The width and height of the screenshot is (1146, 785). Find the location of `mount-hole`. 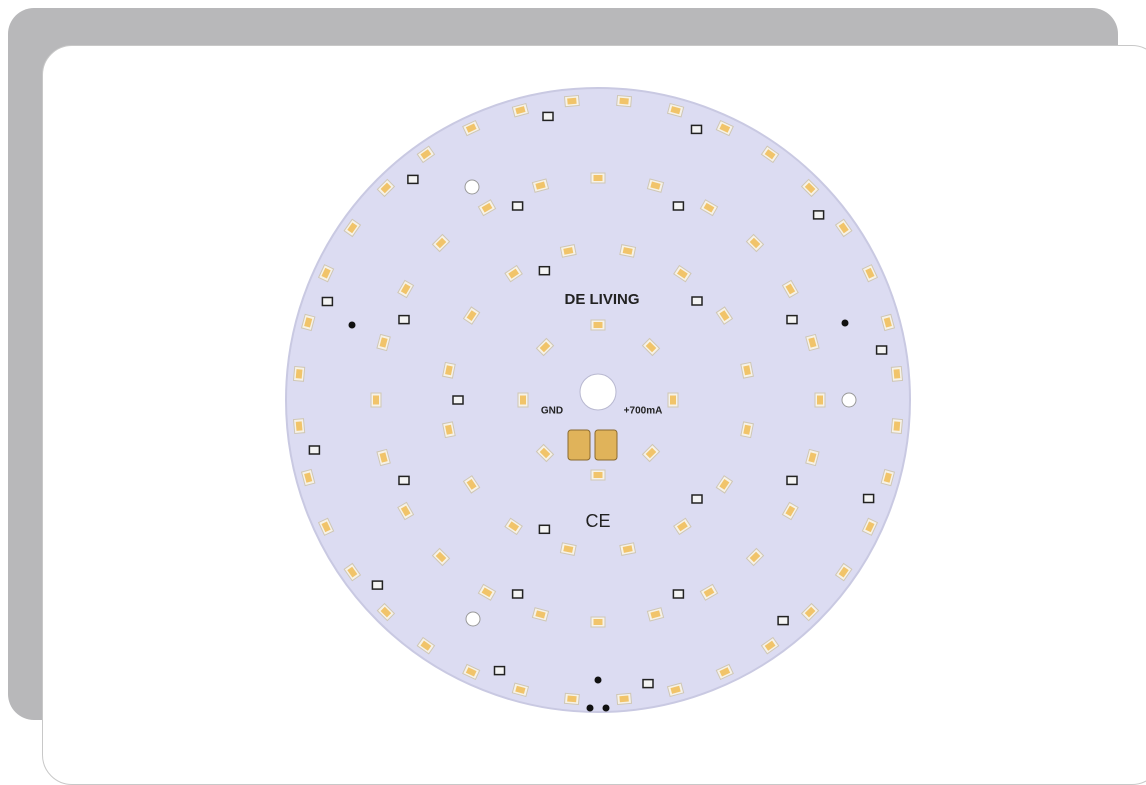

mount-hole is located at coordinates (472, 187).